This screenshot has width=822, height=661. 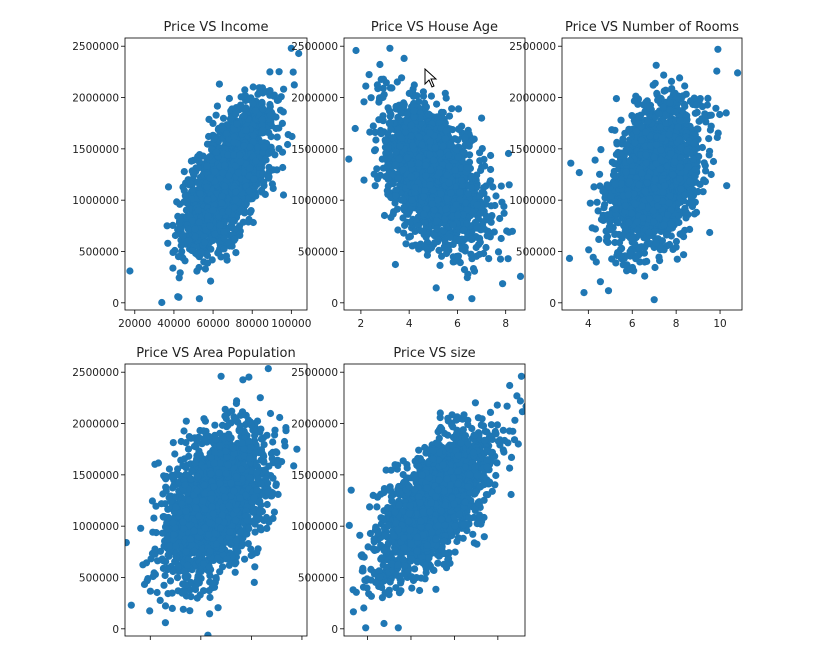 What do you see at coordinates (334, 304) in the screenshot?
I see `y-tick-label: 0` at bounding box center [334, 304].